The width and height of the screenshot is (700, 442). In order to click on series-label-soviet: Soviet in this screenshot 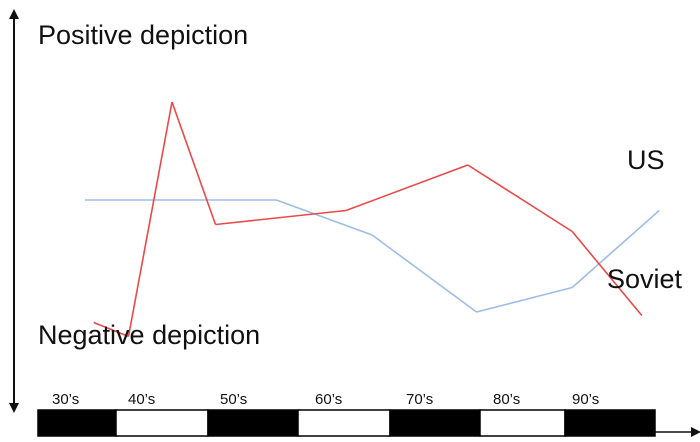, I will do `click(645, 279)`.